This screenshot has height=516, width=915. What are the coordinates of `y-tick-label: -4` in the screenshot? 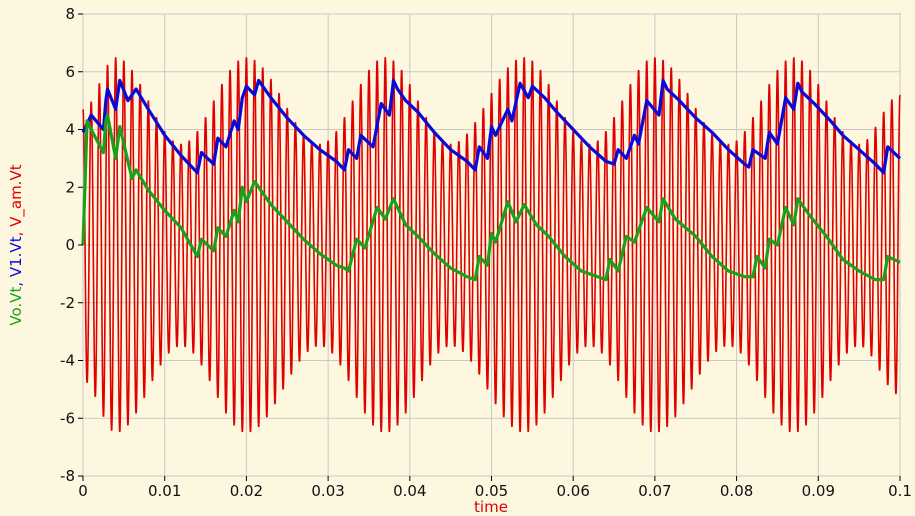 It's located at (67, 361).